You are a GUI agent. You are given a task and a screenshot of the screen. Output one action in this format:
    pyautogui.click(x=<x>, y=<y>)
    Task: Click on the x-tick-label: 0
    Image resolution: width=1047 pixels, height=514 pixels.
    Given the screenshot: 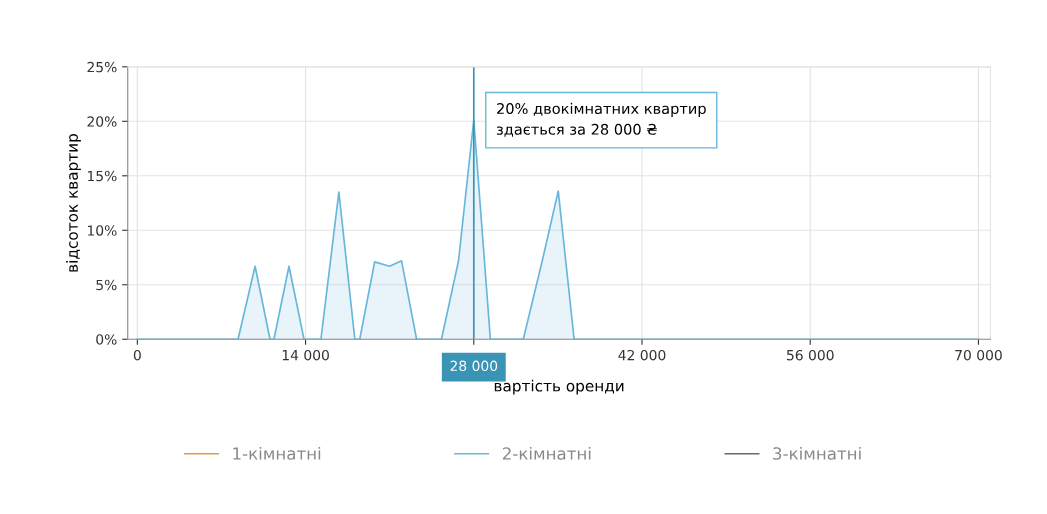 What is the action you would take?
    pyautogui.click(x=137, y=355)
    